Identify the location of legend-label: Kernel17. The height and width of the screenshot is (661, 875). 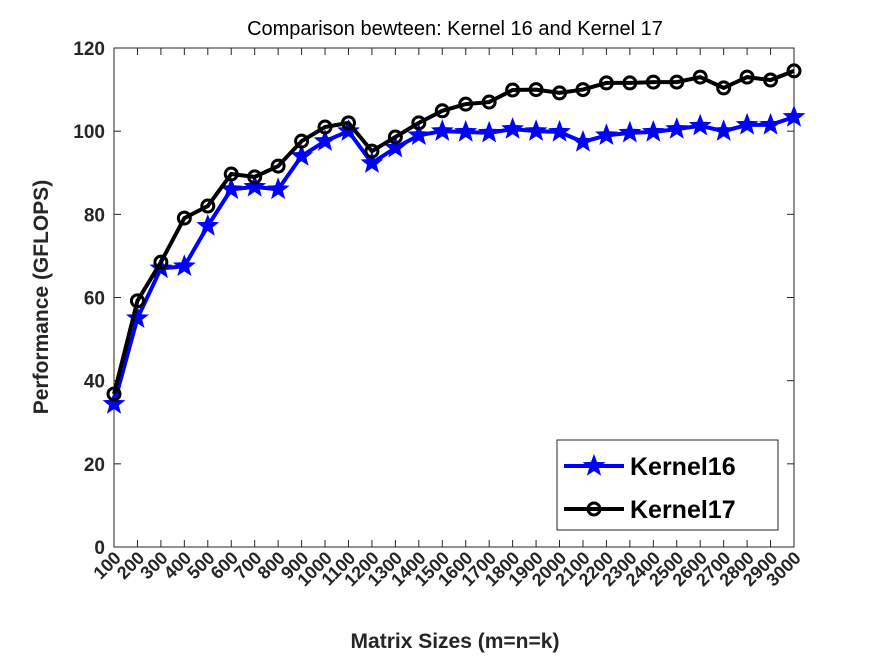
(683, 510).